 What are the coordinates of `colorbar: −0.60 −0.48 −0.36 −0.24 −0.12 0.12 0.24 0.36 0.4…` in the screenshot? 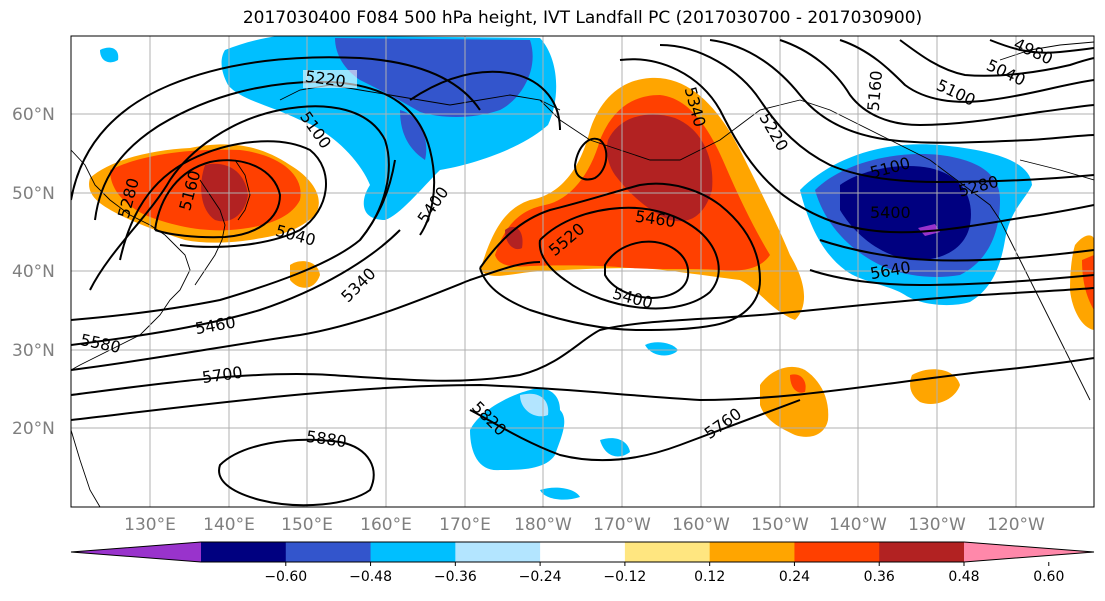 It's located at (582, 563).